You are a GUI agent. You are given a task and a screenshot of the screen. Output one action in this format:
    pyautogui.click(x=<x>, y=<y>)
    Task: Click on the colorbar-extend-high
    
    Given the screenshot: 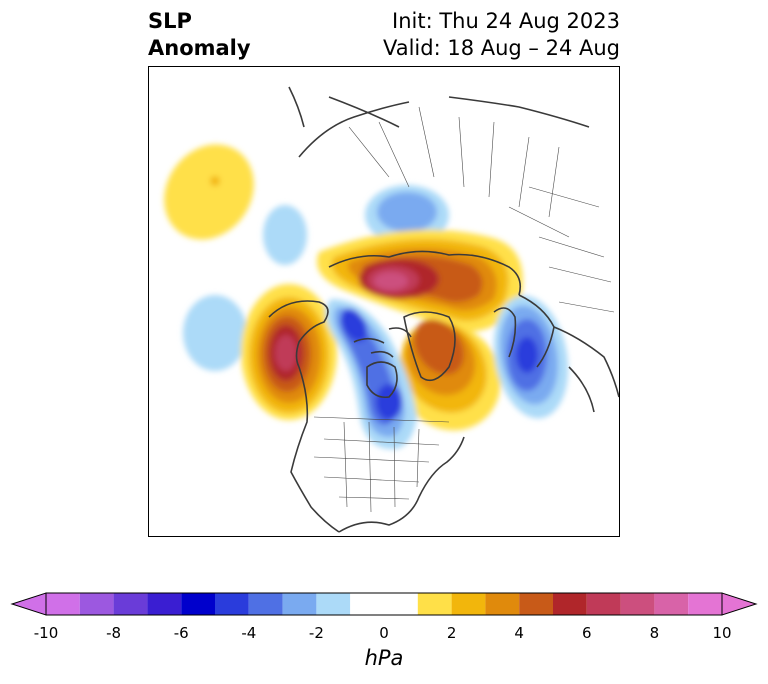 What is the action you would take?
    pyautogui.click(x=739, y=604)
    